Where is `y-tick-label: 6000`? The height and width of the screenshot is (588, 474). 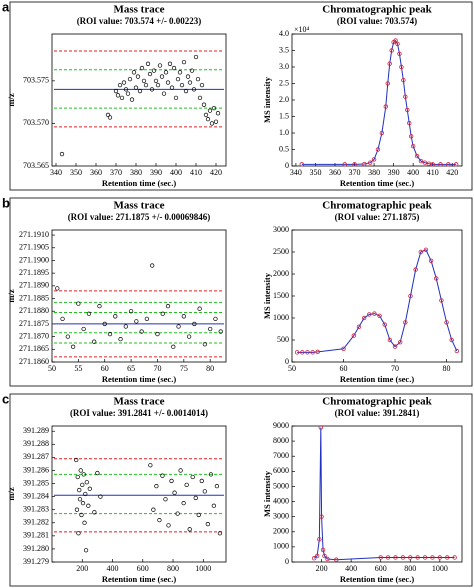
y-tick-label: 6000 is located at coordinates (281, 470).